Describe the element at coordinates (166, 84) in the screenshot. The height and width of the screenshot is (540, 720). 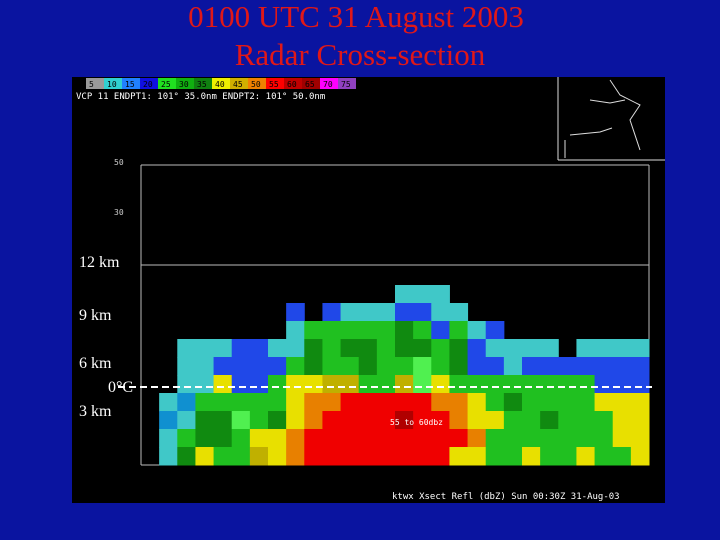
I see `scale-label: 25` at that location.